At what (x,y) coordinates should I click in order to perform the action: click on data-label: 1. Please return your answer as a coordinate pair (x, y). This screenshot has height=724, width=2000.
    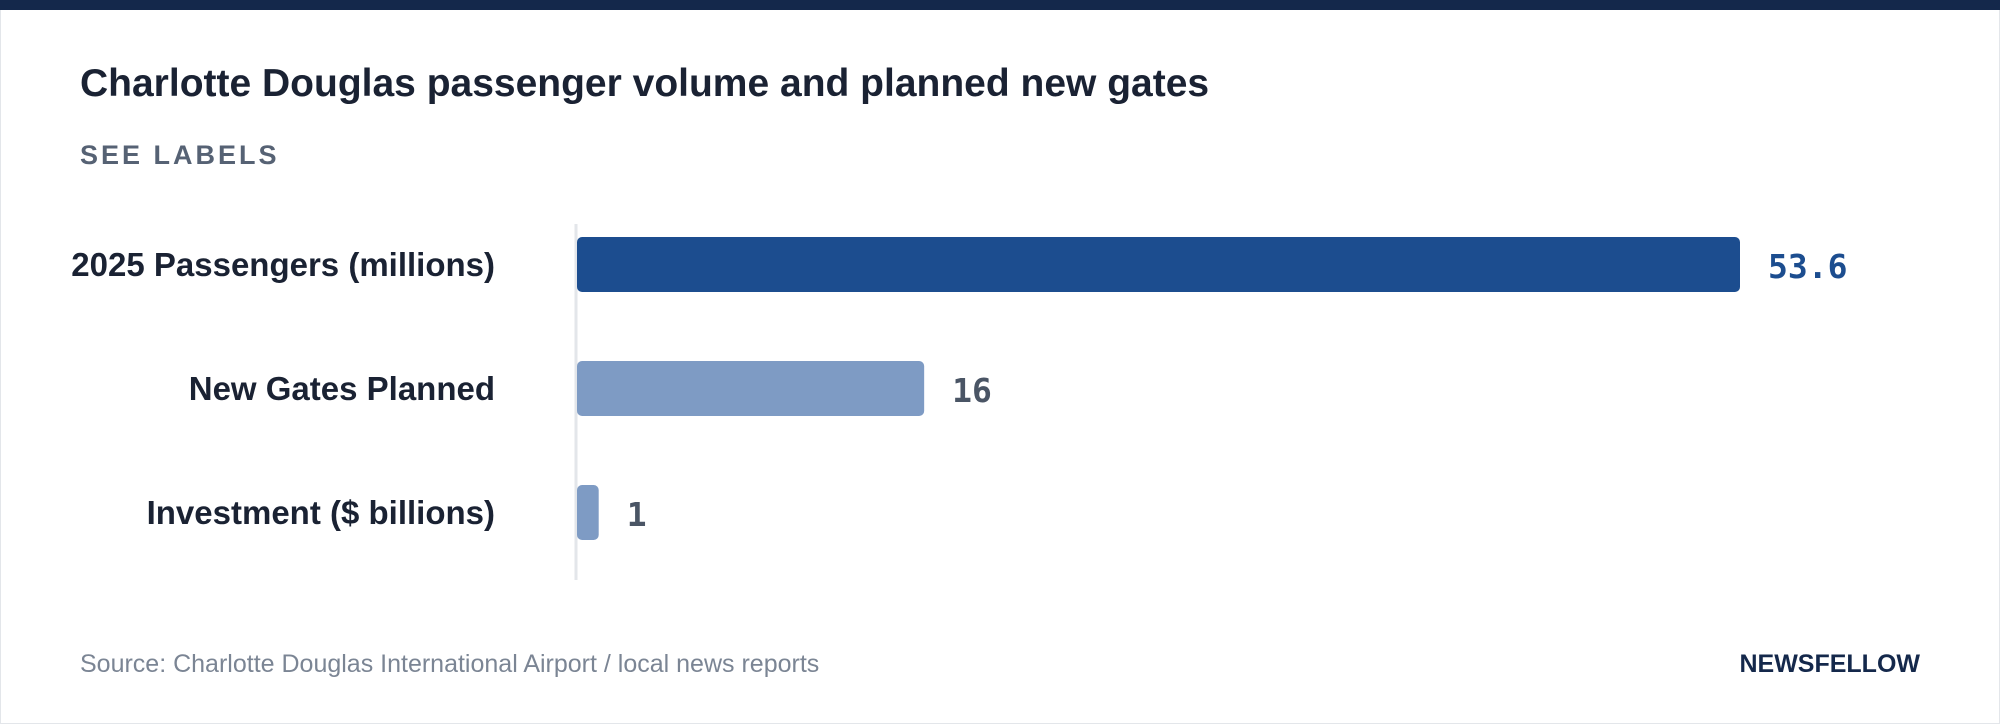
    Looking at the image, I should click on (637, 514).